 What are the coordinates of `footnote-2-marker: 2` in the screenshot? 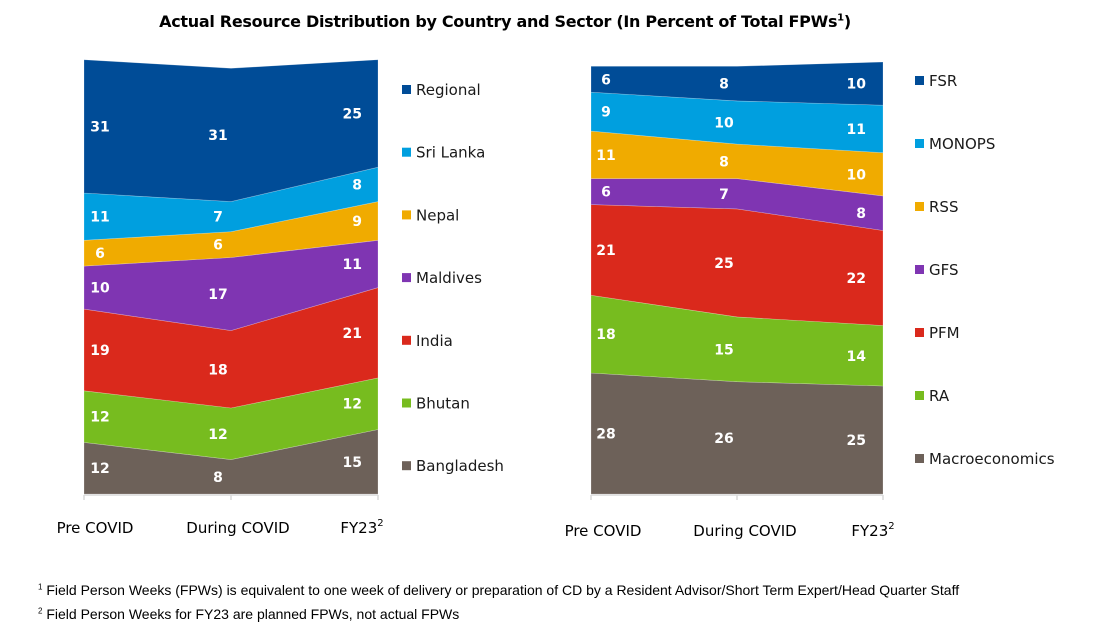 It's located at (40, 611).